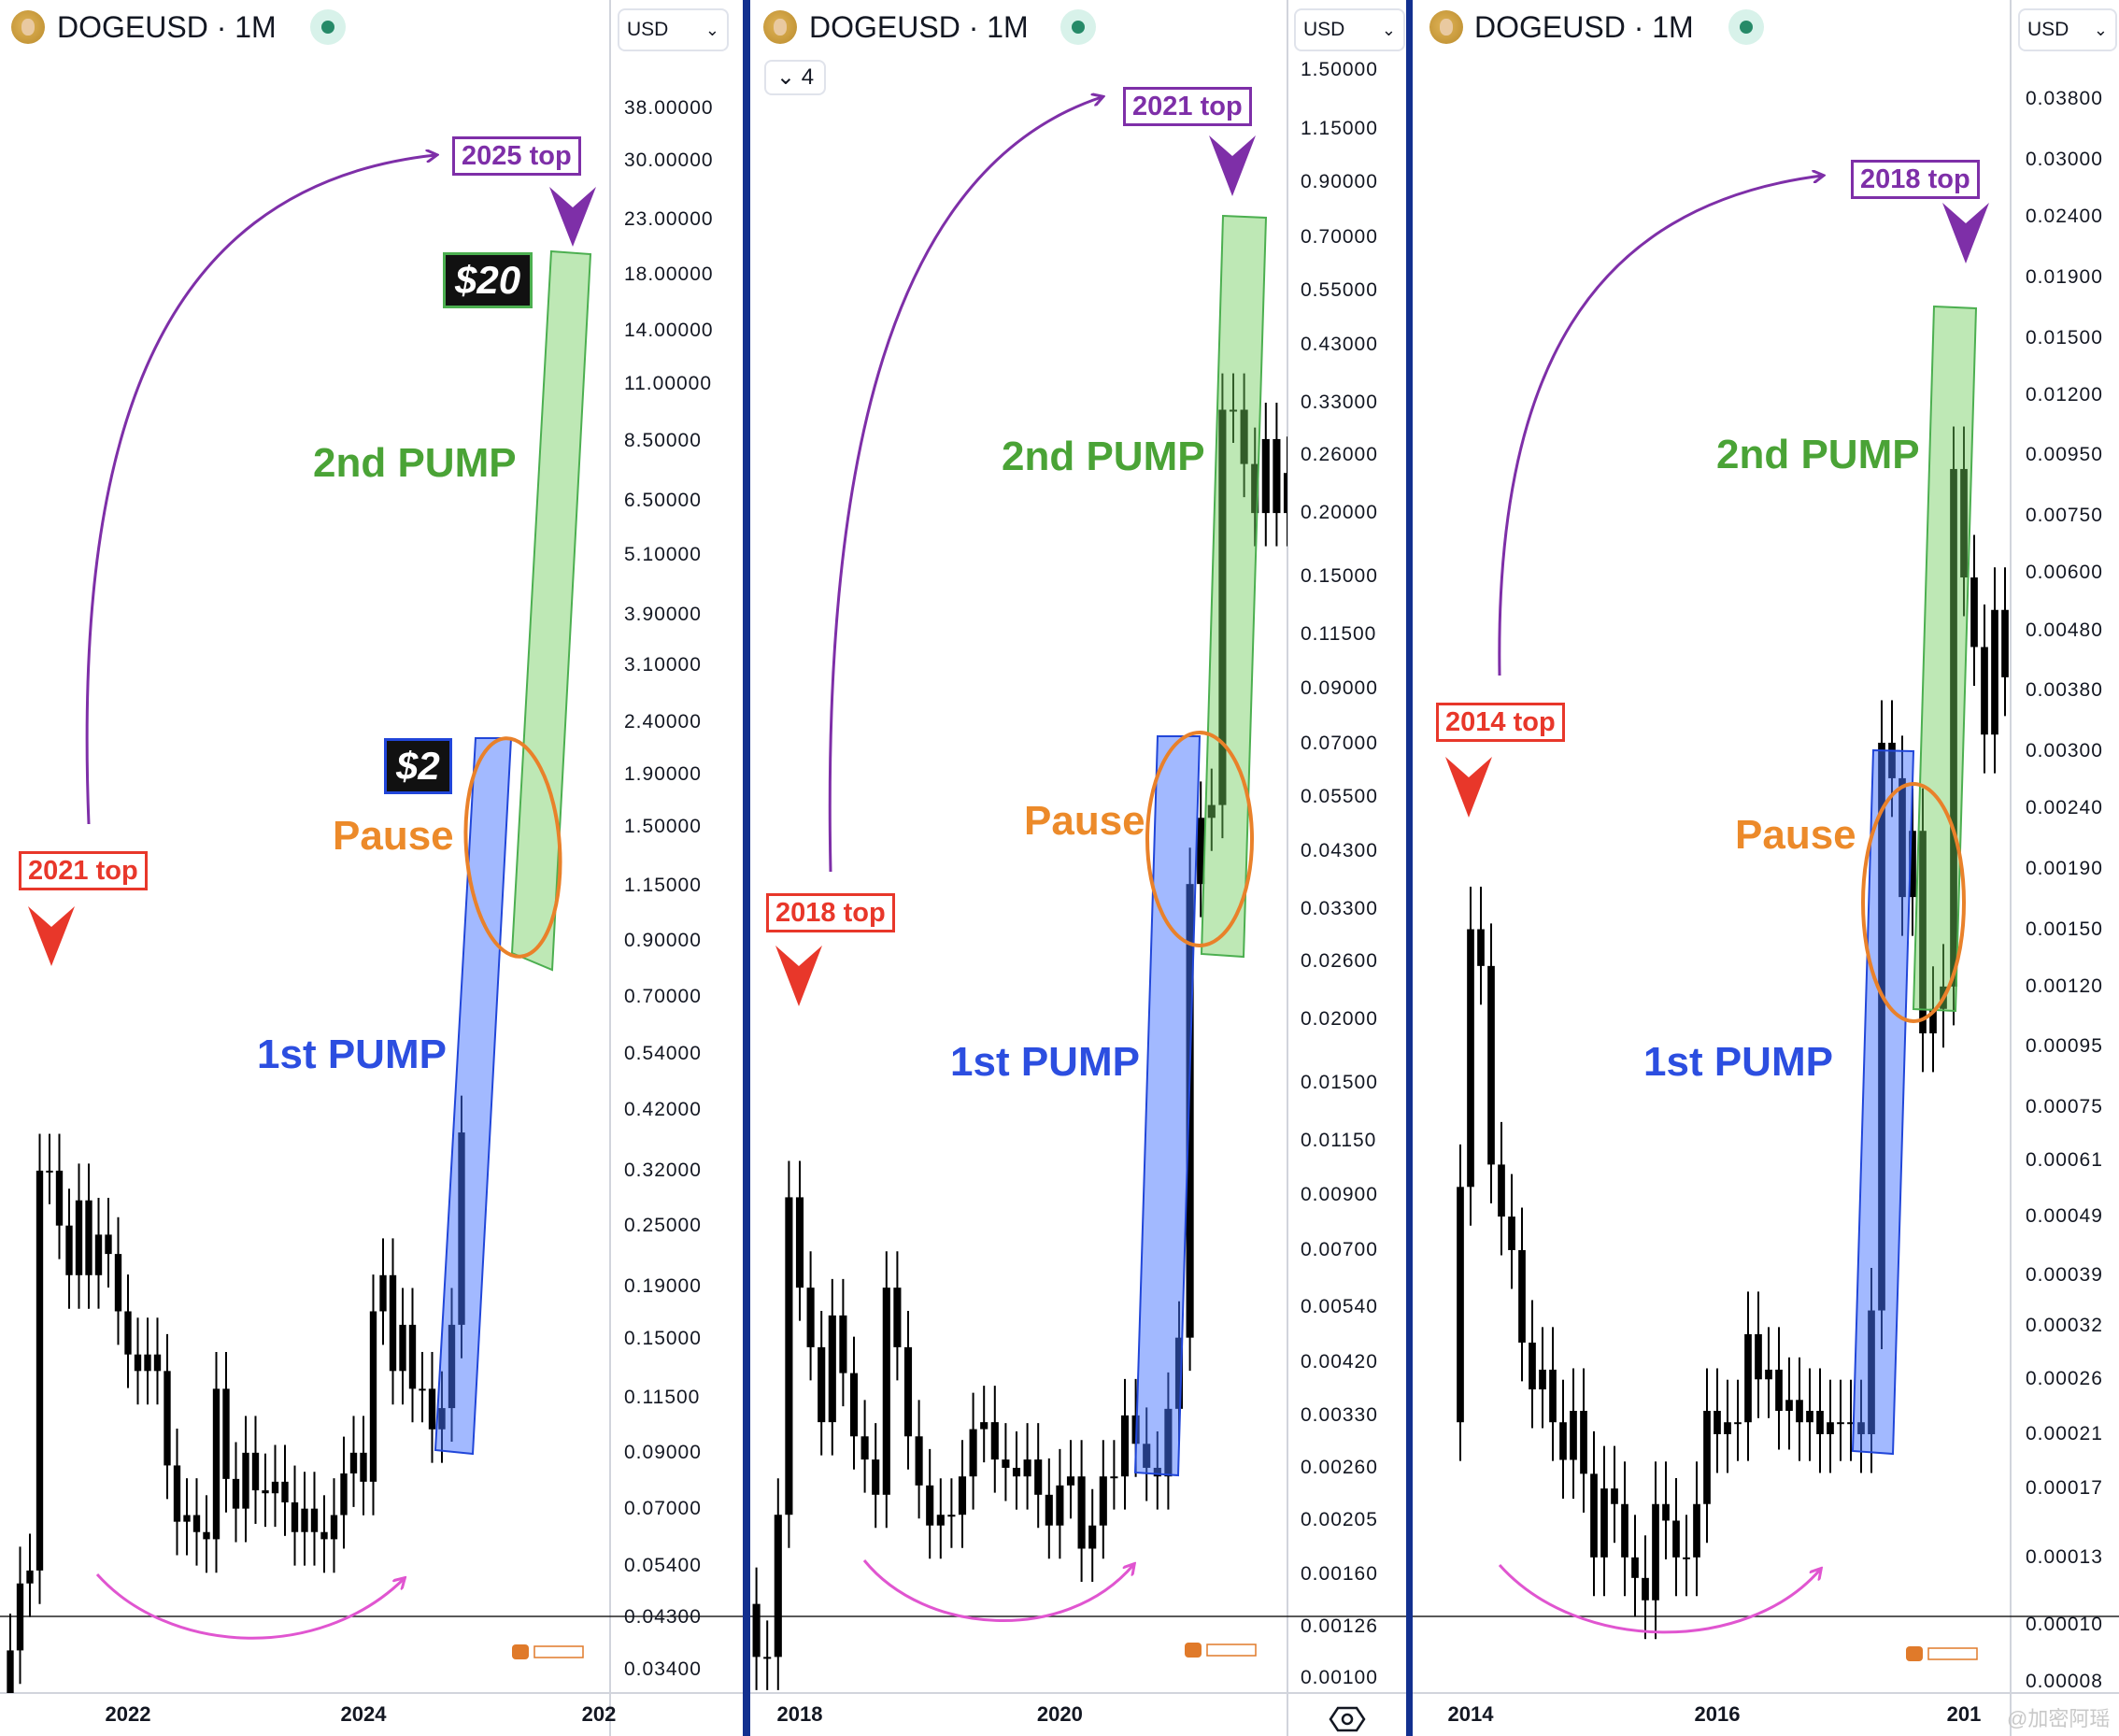  What do you see at coordinates (1410, 868) in the screenshot?
I see `panel-divider` at bounding box center [1410, 868].